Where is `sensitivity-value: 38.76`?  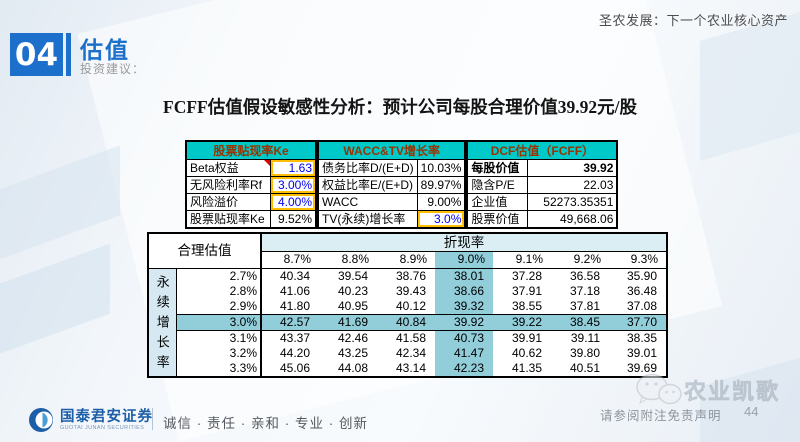 sensitivity-value: 38.76 is located at coordinates (406, 276).